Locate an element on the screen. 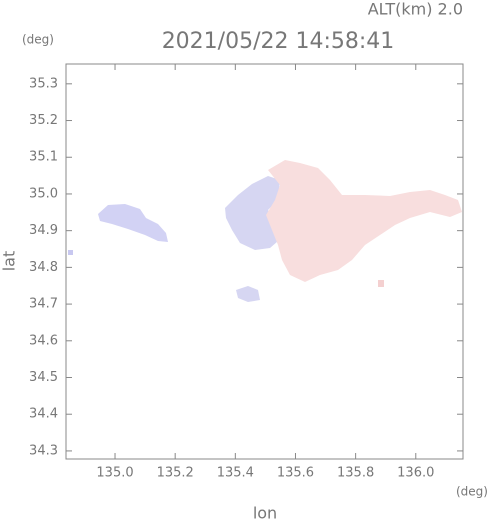 Image resolution: width=491 pixels, height=521 pixels. y-tick-label: 34.7 is located at coordinates (43, 304).